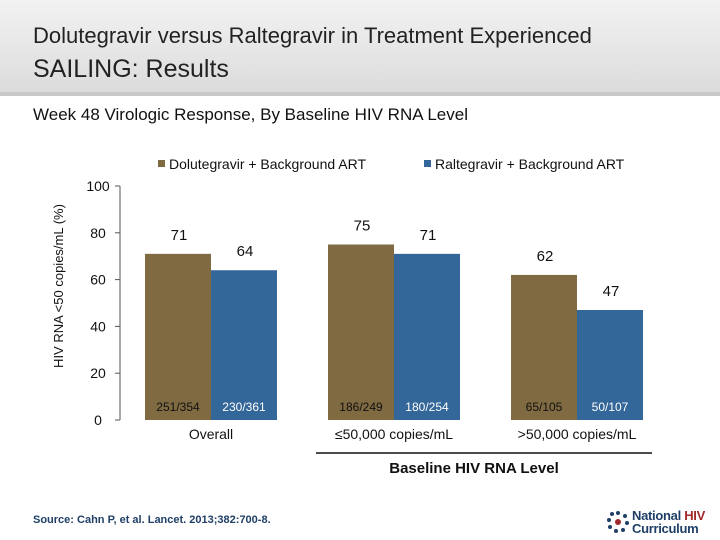 This screenshot has height=540, width=720. What do you see at coordinates (427, 407) in the screenshot?
I see `bar-n-label: 180/254` at bounding box center [427, 407].